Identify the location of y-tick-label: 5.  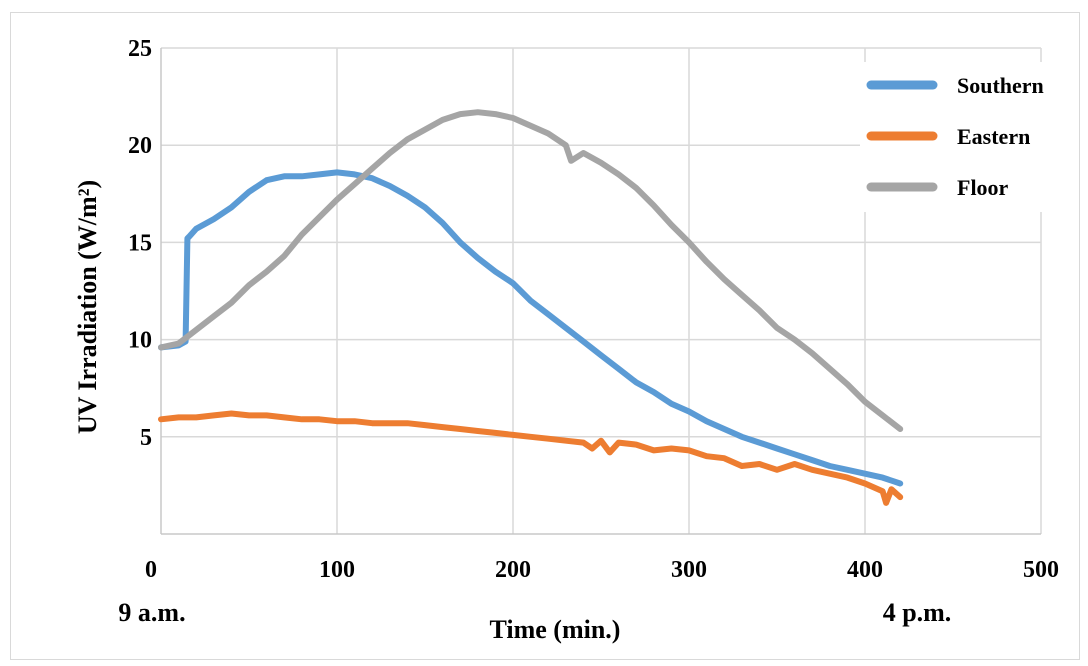
(146, 438).